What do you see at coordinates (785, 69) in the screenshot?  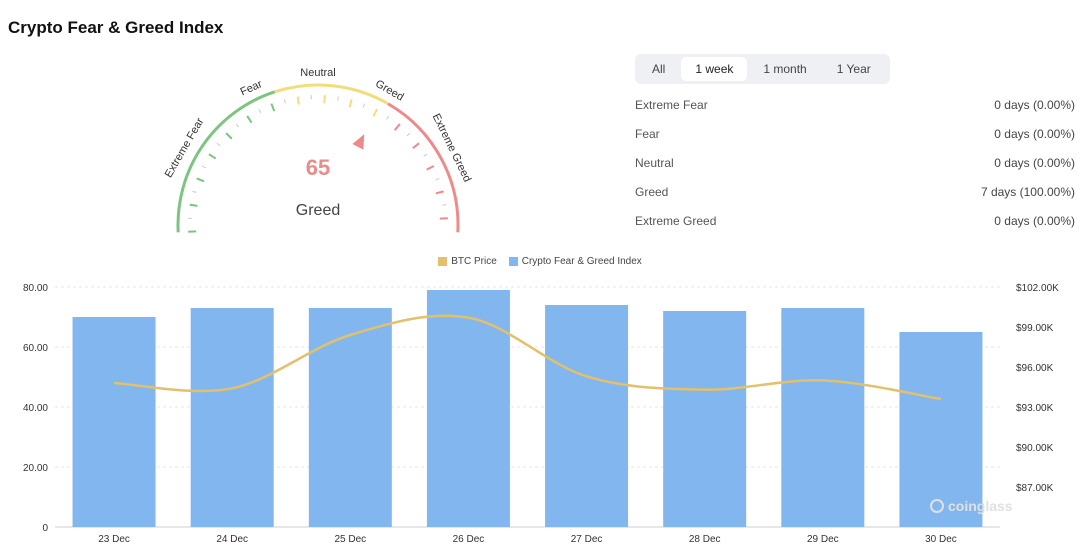 I see `tab-1-month: 1 month` at bounding box center [785, 69].